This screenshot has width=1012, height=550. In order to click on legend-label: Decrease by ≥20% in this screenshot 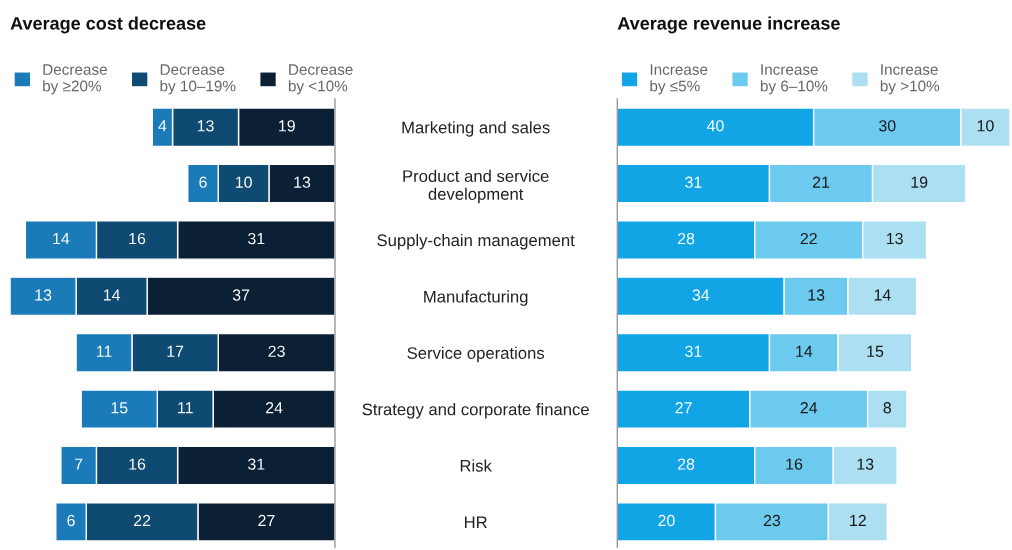, I will do `click(75, 79)`.